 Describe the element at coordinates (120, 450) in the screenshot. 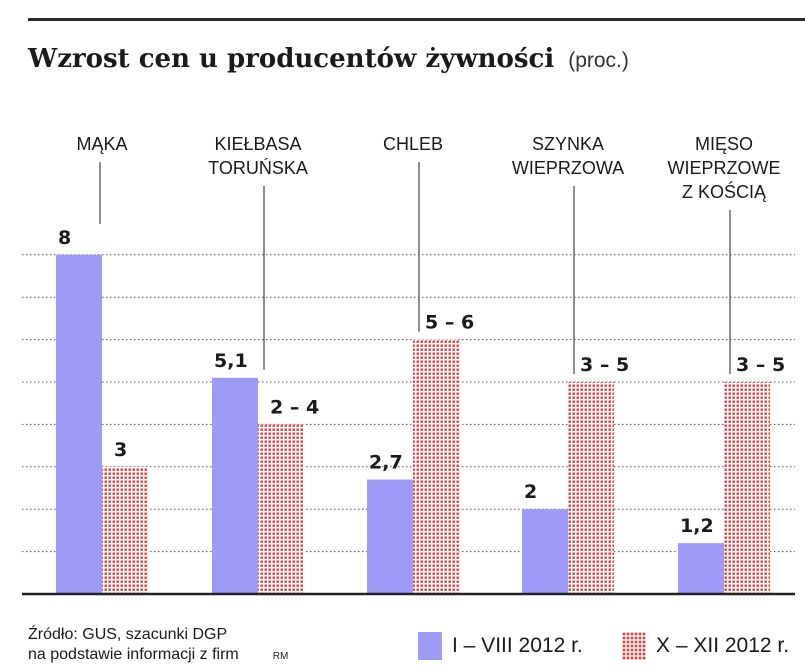

I see `data-label-series-2: 3` at that location.